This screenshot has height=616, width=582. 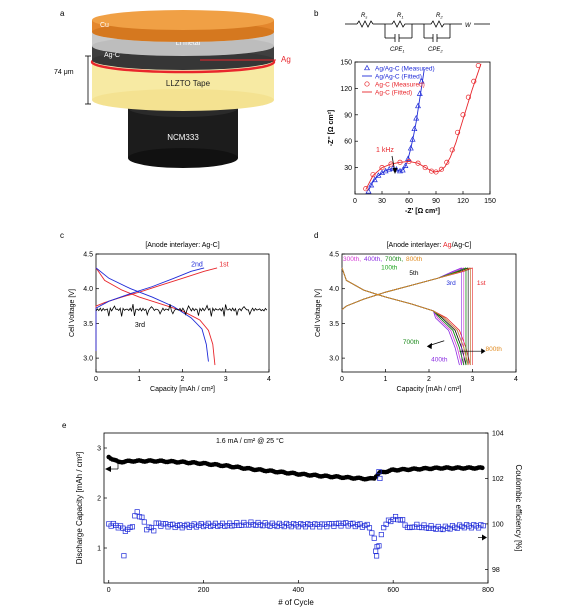 What do you see at coordinates (498, 479) in the screenshot?
I see `y2-tick-label: 102` at bounding box center [498, 479].